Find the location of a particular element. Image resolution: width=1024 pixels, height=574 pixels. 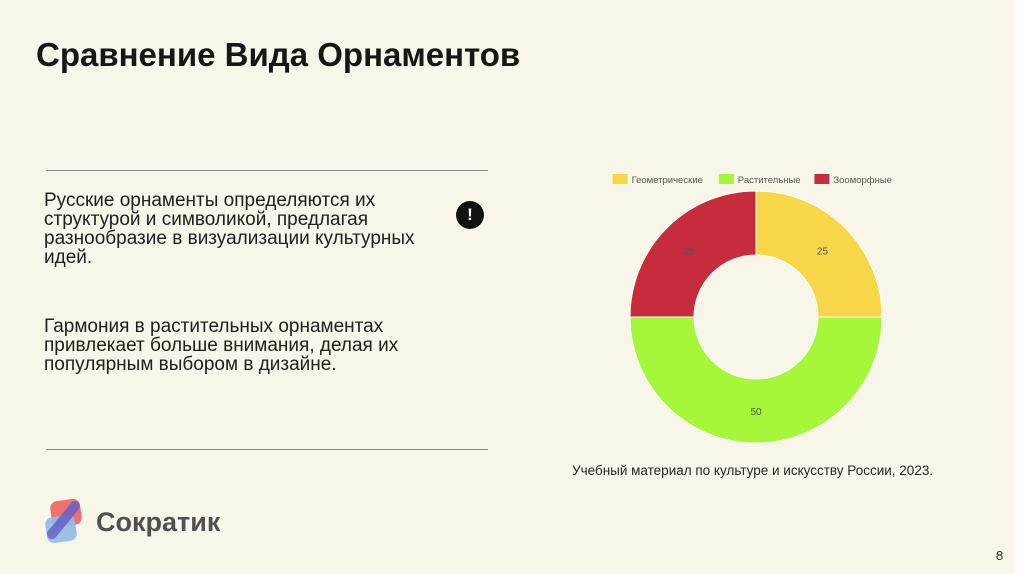

chart-legend: Геометрические Растительные Зооморфные is located at coordinates (752, 180).